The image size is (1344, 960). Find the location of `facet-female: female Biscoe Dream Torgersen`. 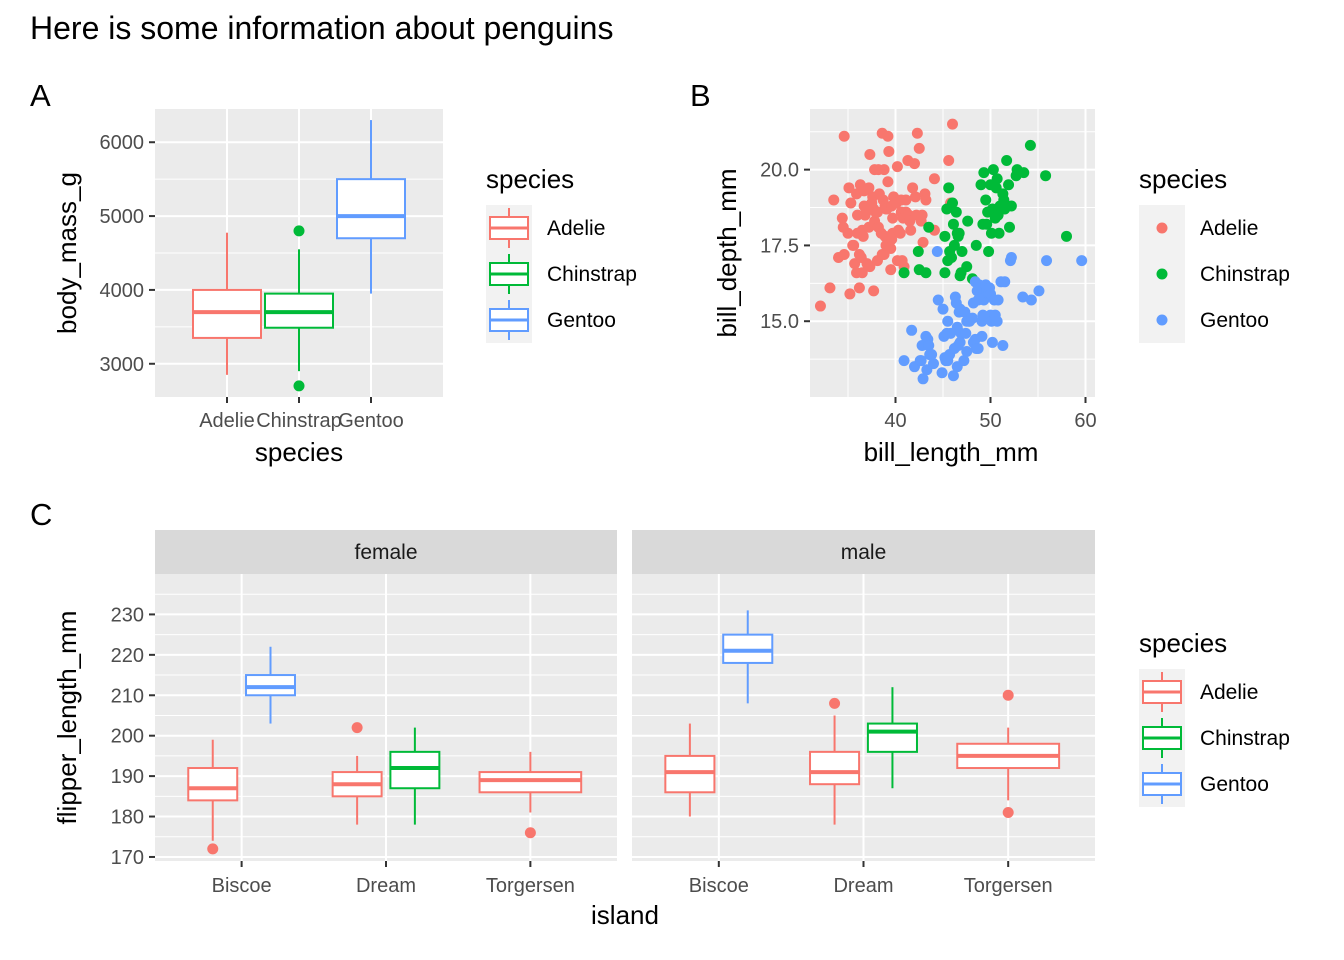

facet-female: female Biscoe Dream Torgersen is located at coordinates (386, 713).